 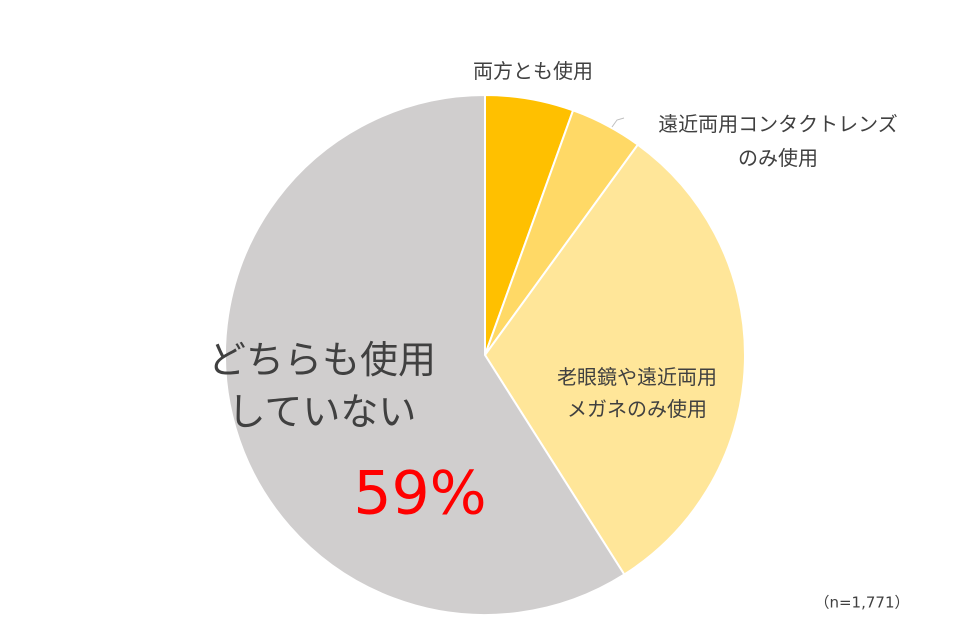 What do you see at coordinates (637, 393) in the screenshot?
I see `slice-label: 老眼鏡や遠近両用メガネのみ使用` at bounding box center [637, 393].